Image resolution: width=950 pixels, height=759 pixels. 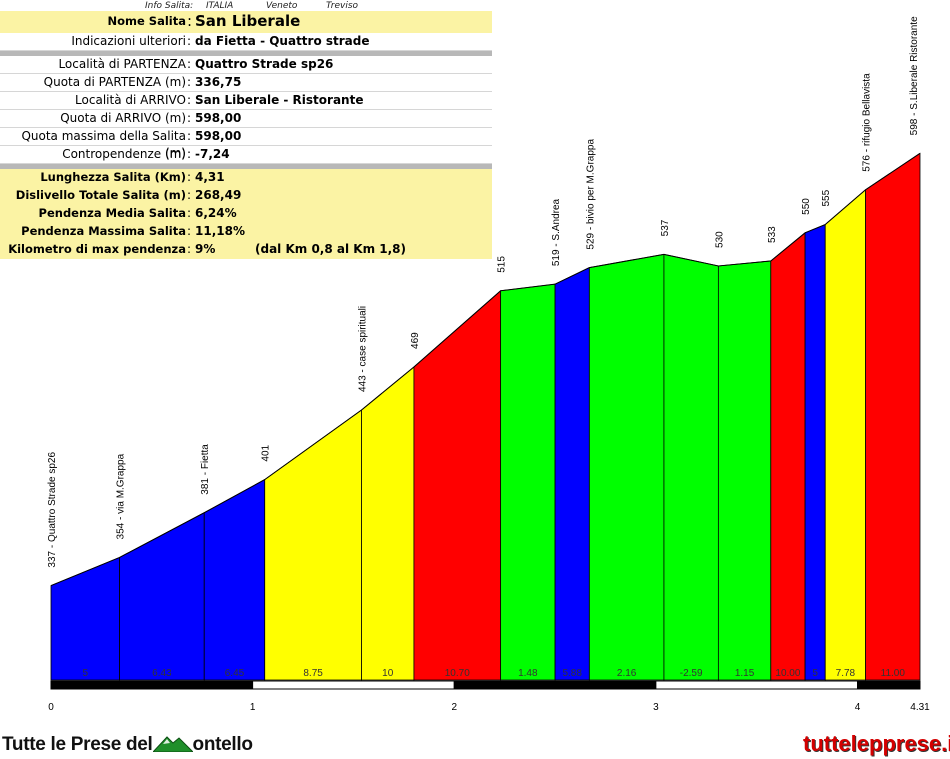 What do you see at coordinates (846, 673) in the screenshot?
I see `segment-grade-label: 7.78` at bounding box center [846, 673].